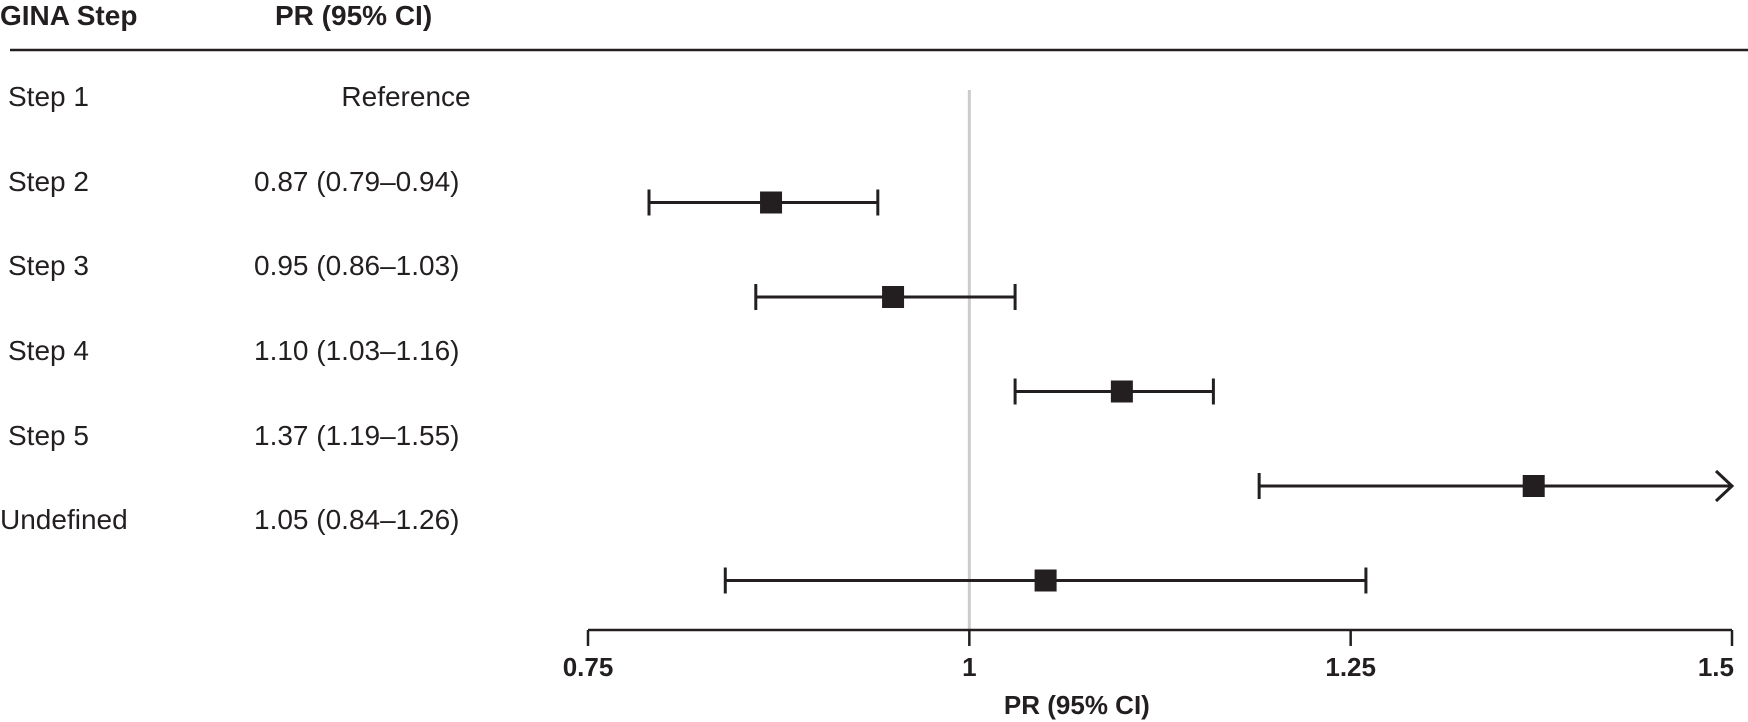 Image resolution: width=1748 pixels, height=722 pixels. Describe the element at coordinates (48, 181) in the screenshot. I see `row-label-step2: Step 2` at that location.